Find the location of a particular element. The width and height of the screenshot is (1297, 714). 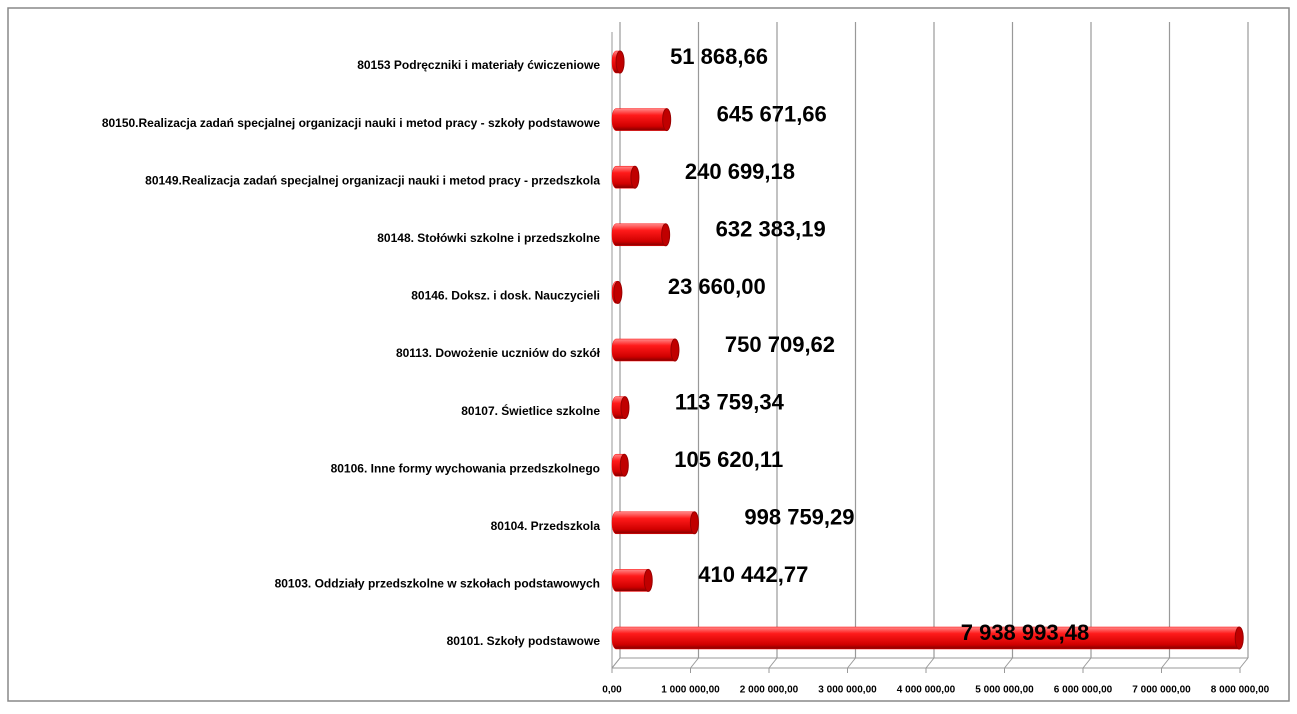

value-label: 410 442,77 is located at coordinates (753, 574).